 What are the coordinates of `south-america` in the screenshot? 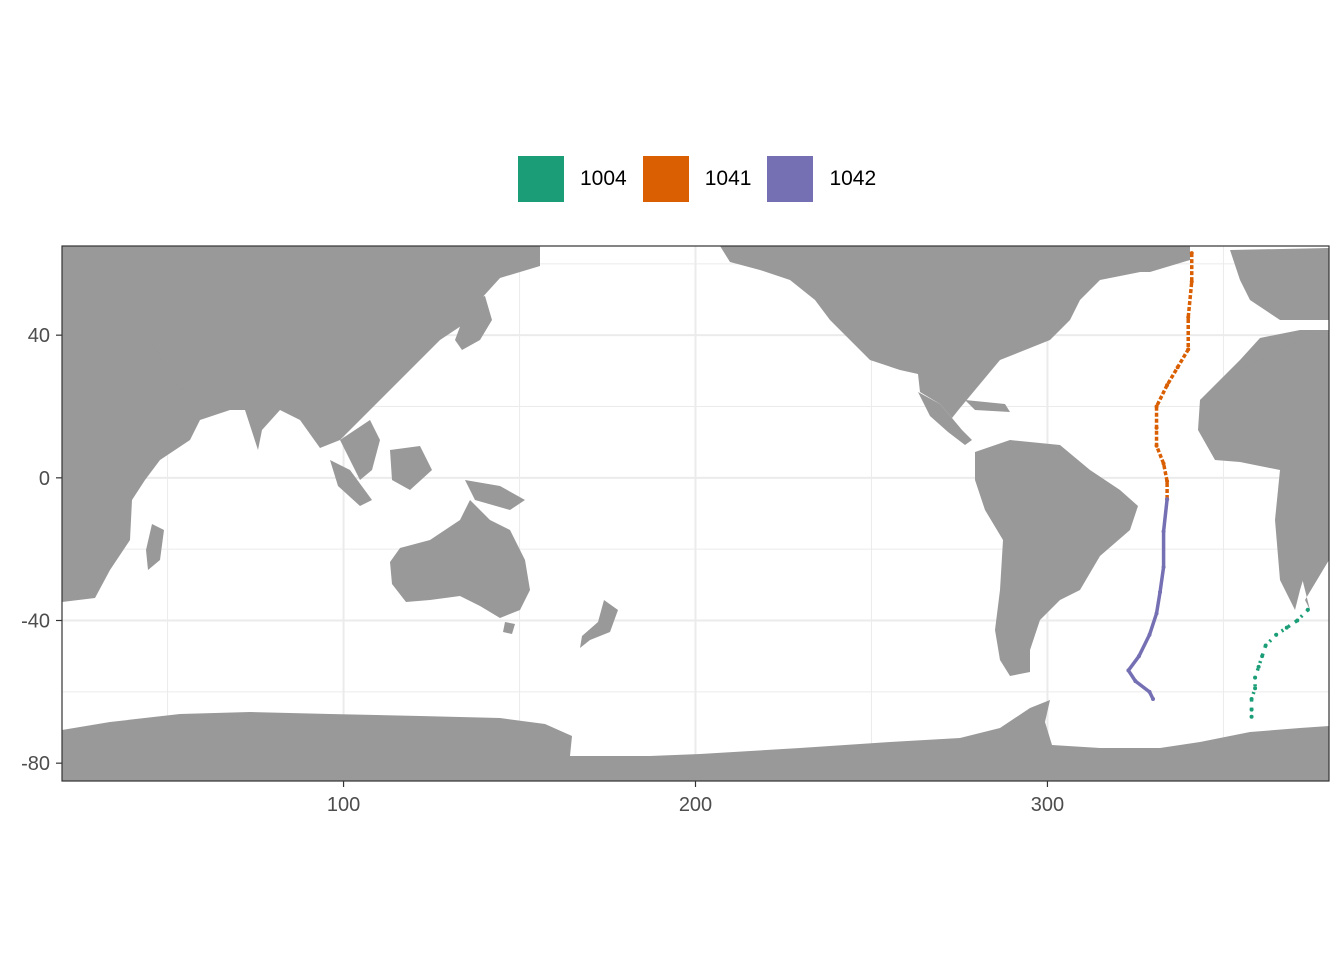 It's located at (1056, 558).